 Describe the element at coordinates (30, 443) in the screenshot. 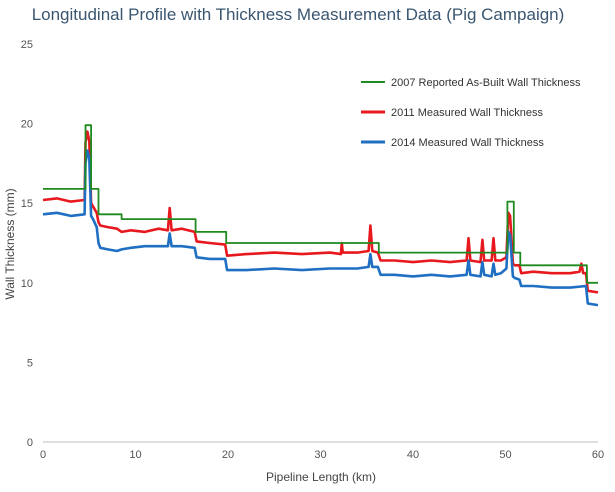

I see `y-tick-label: 0` at that location.